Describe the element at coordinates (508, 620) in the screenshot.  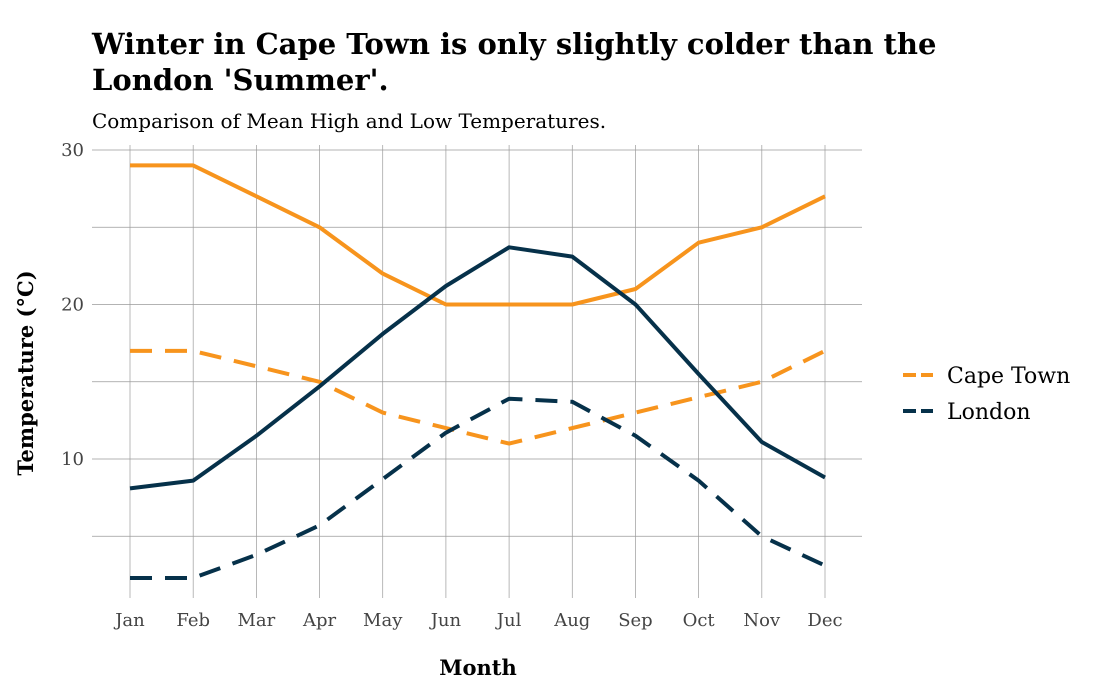
I see `x-tick-label: Jul` at that location.